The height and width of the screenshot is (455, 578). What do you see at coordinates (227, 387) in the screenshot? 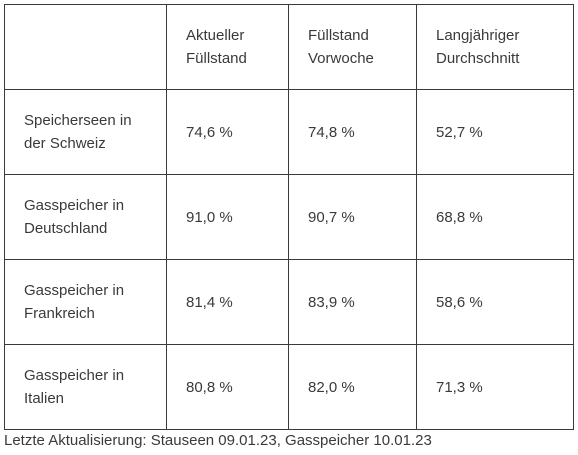
I see `current-level-value: 80,8 %` at bounding box center [227, 387].